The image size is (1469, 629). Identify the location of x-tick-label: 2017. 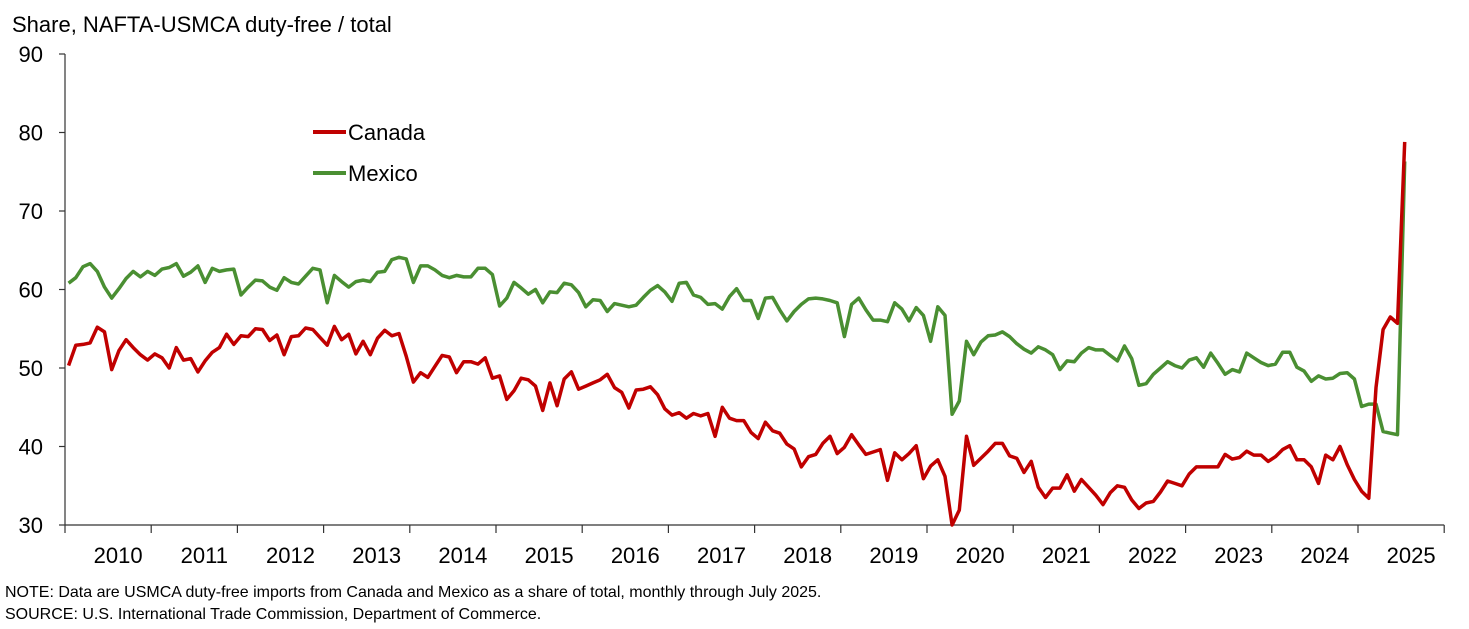
(721, 555).